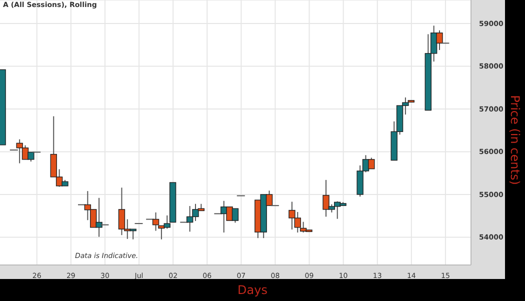  I want to click on y-axis-title: Price (in cents), so click(515, 140).